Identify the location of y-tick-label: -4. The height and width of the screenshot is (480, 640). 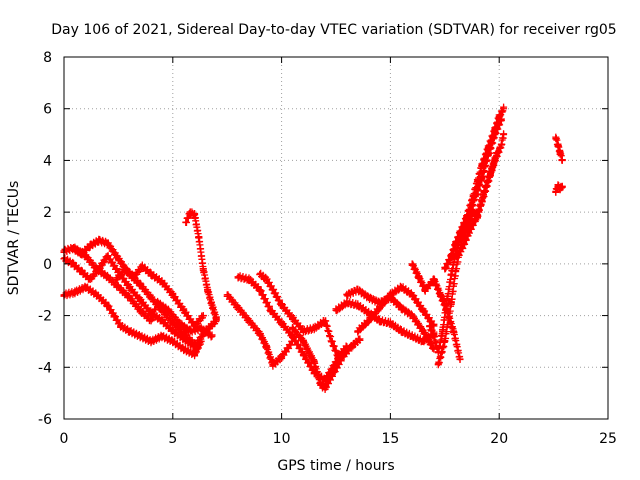
(45, 368).